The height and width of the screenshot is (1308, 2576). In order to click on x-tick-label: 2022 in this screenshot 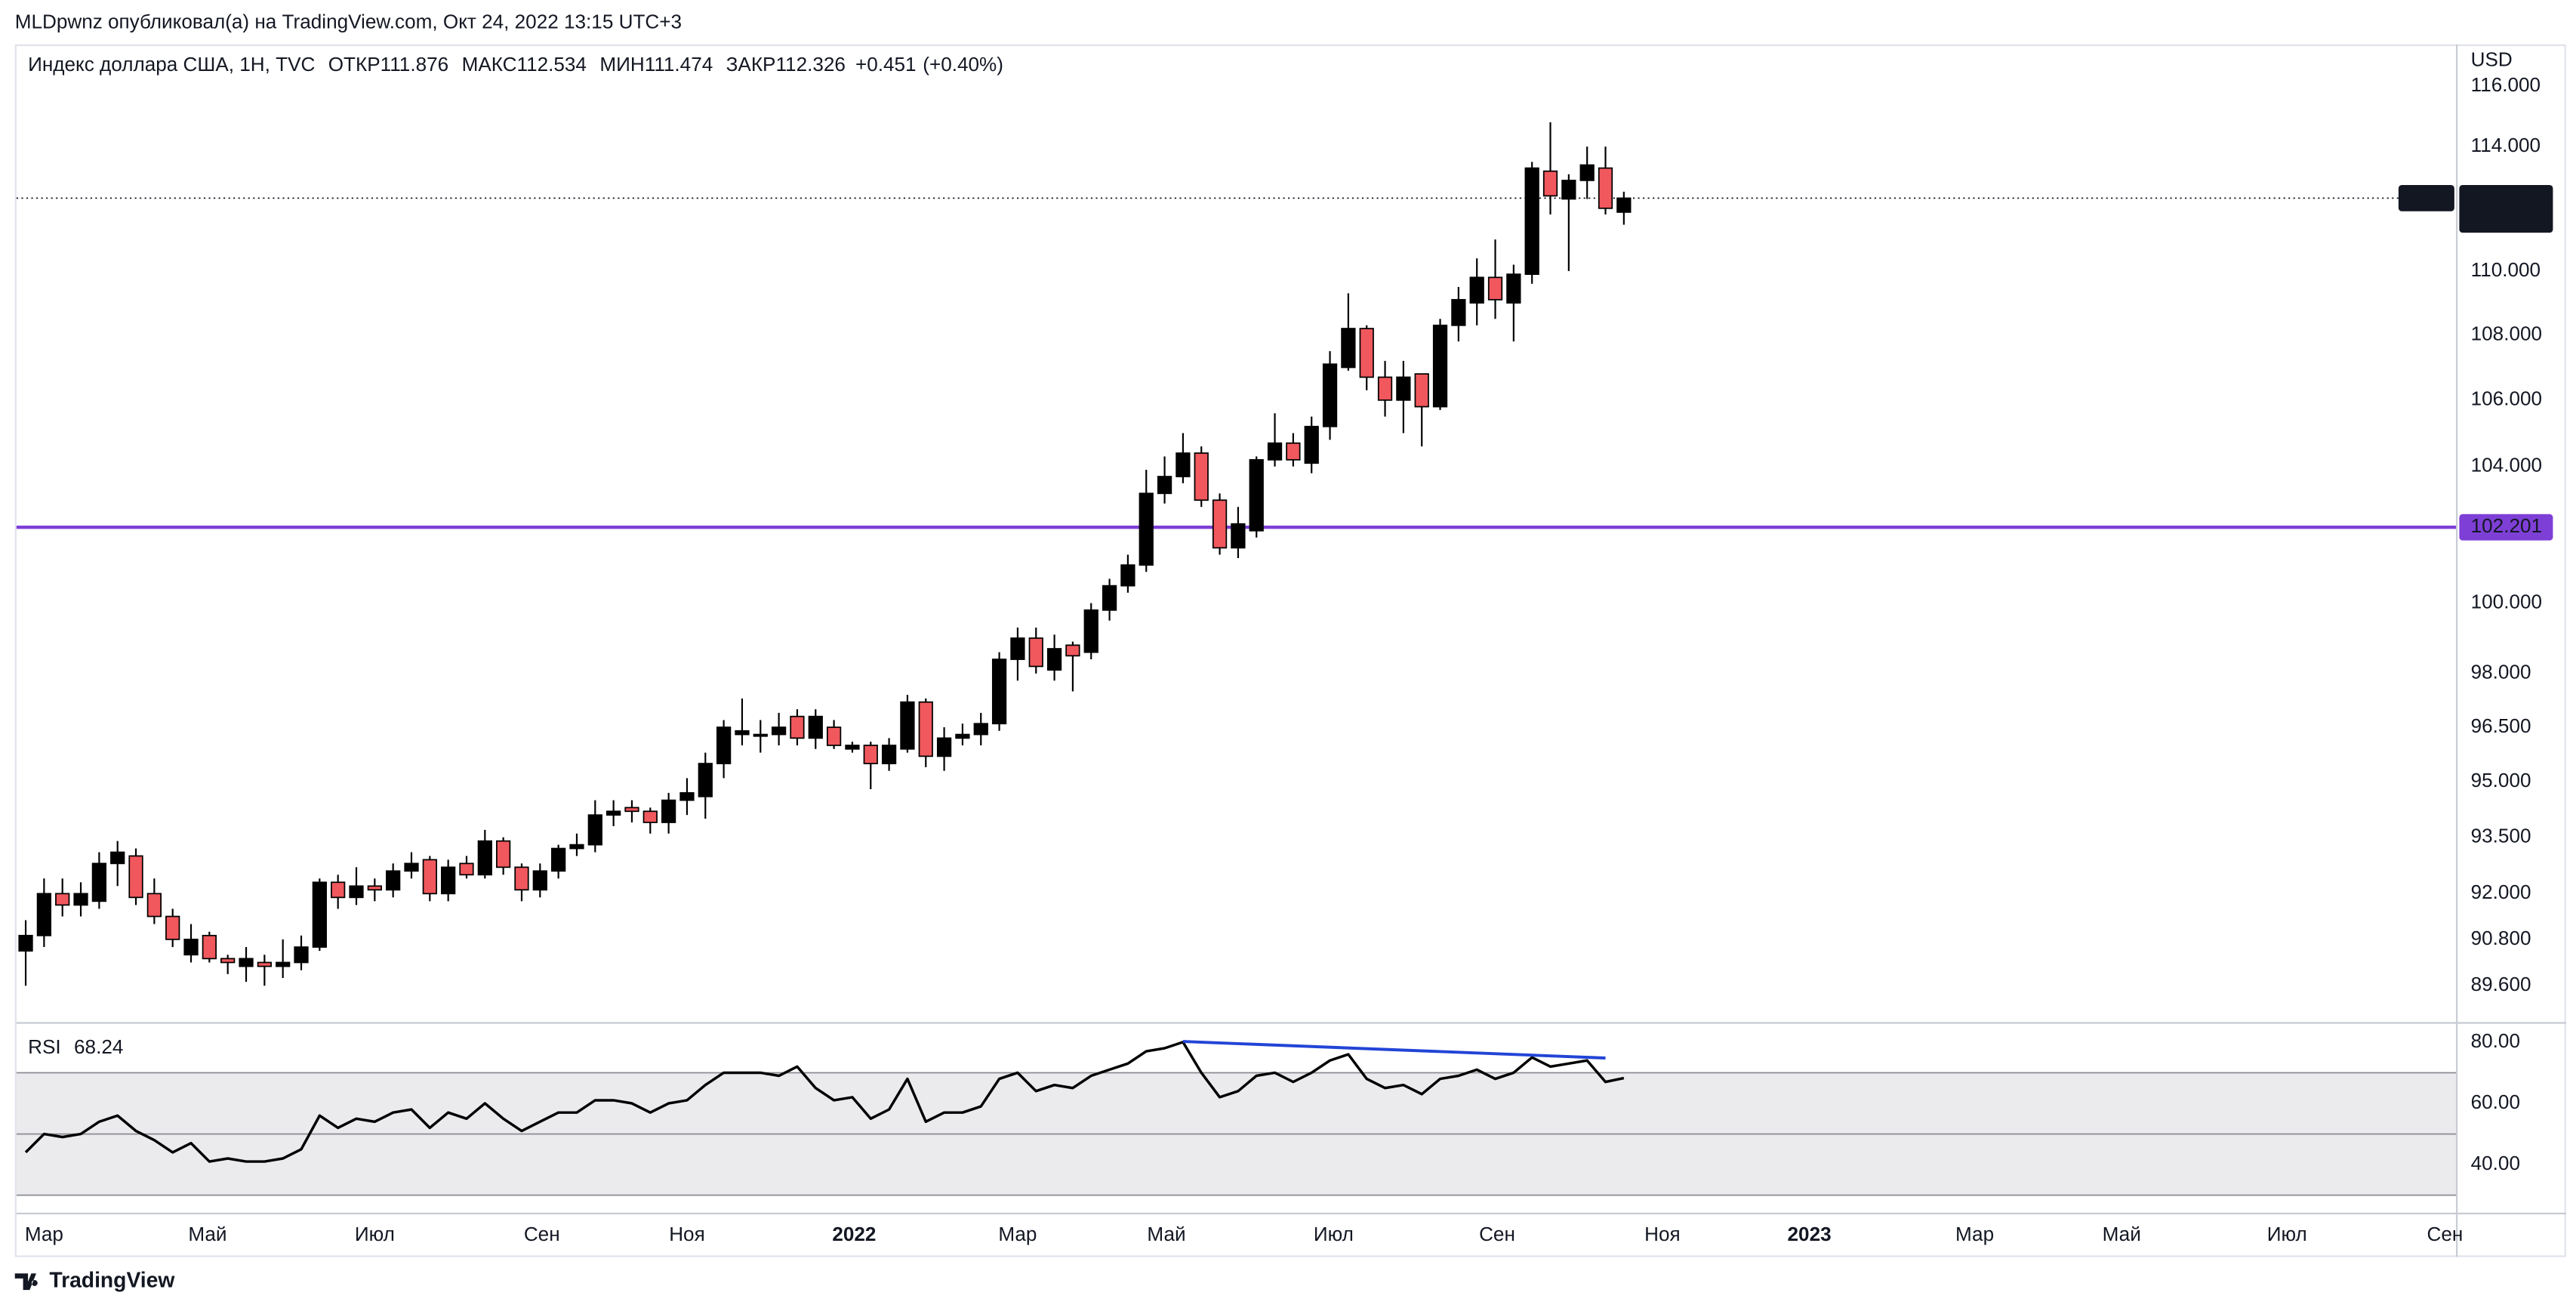, I will do `click(854, 1234)`.